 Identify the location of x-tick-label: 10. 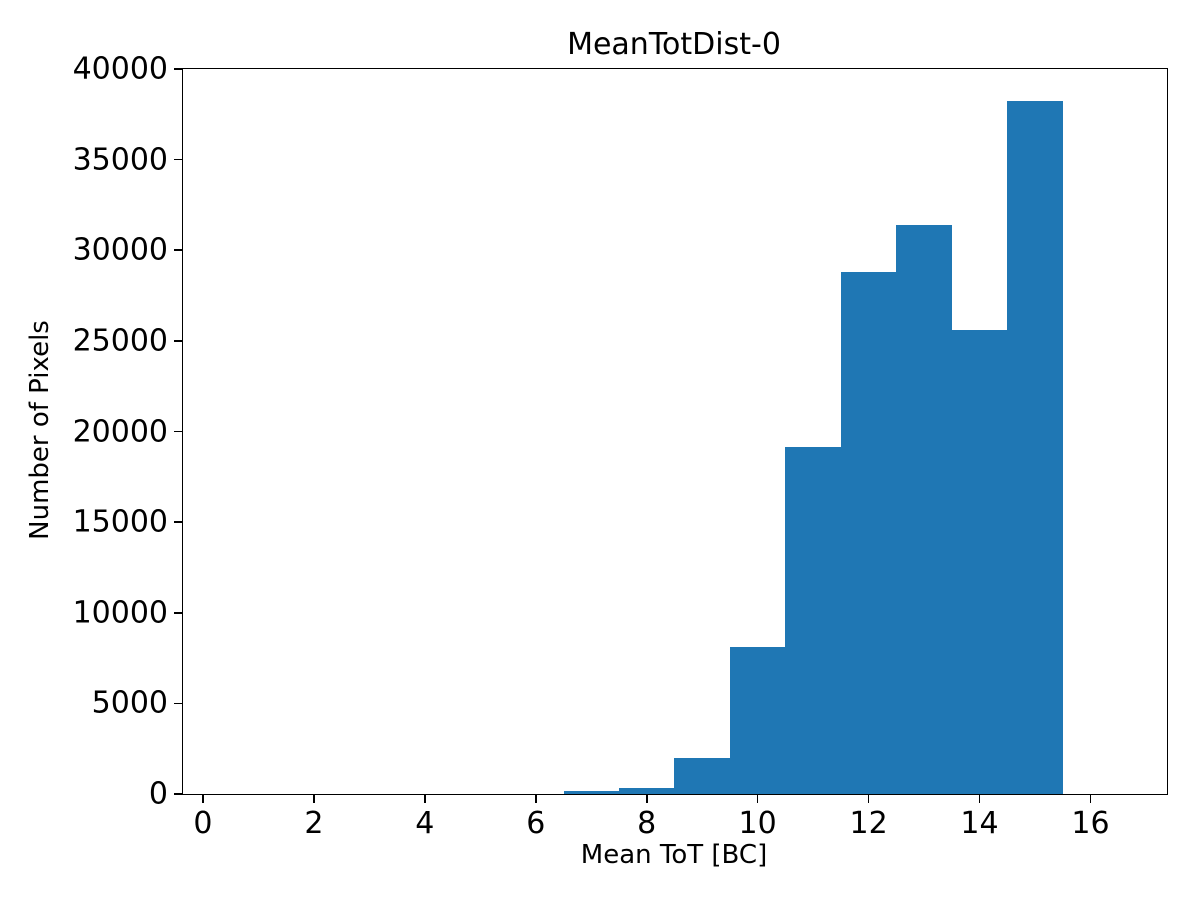
(757, 823).